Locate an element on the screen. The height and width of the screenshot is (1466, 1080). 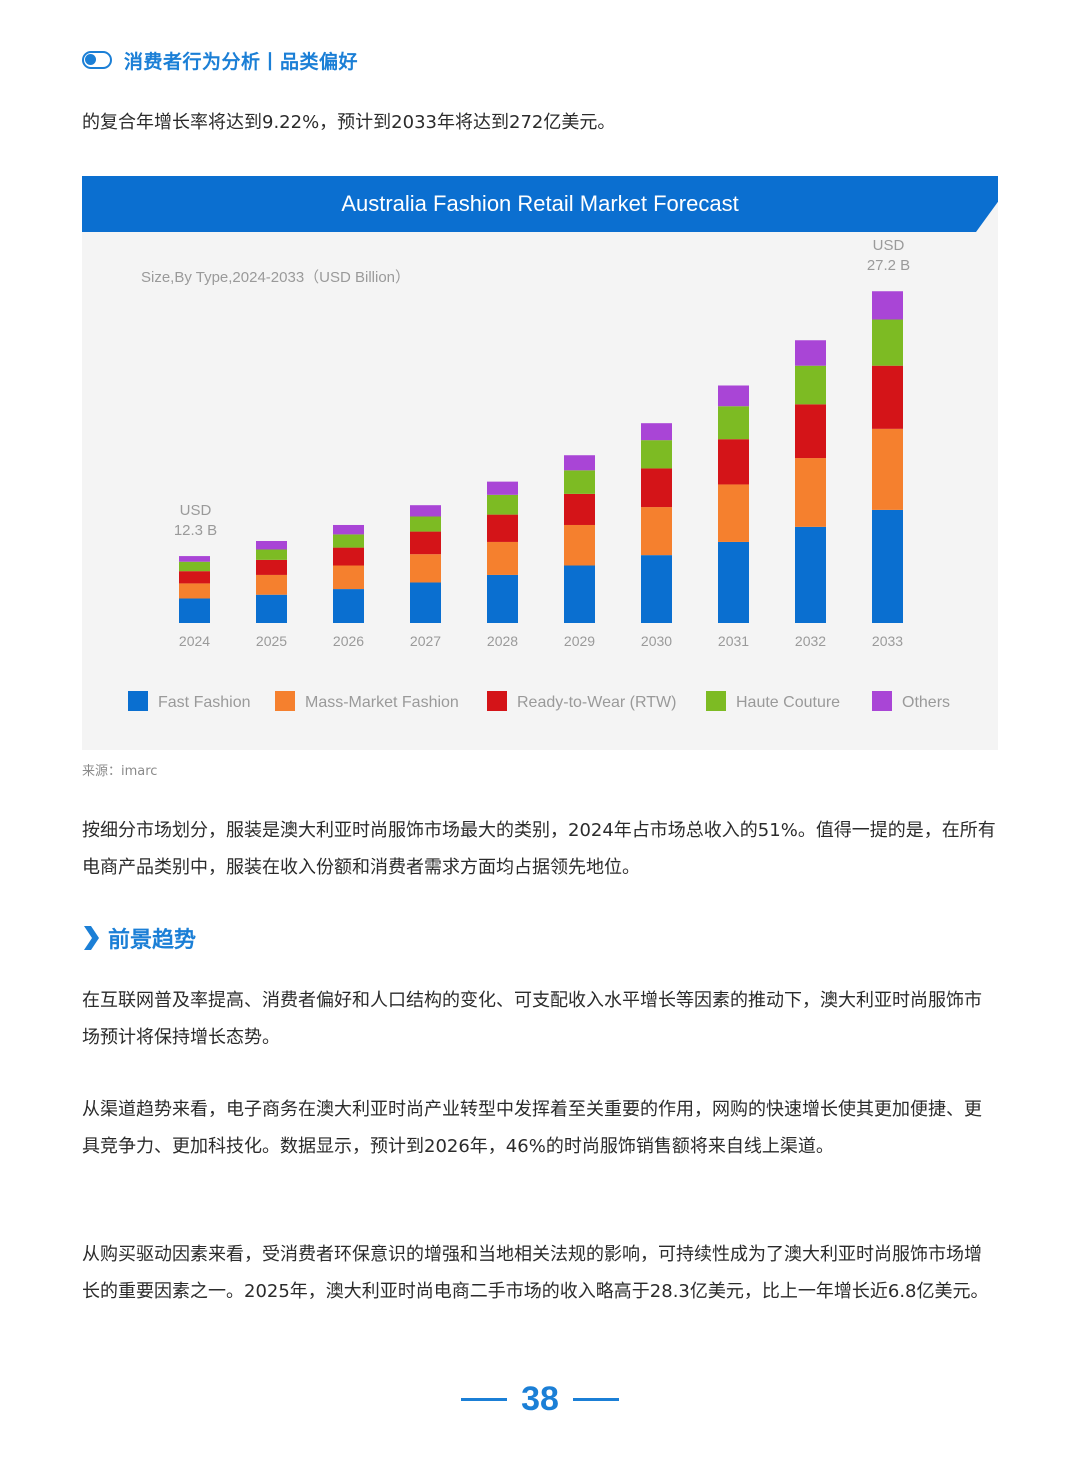
bar-segment-2030-others is located at coordinates (656, 432).